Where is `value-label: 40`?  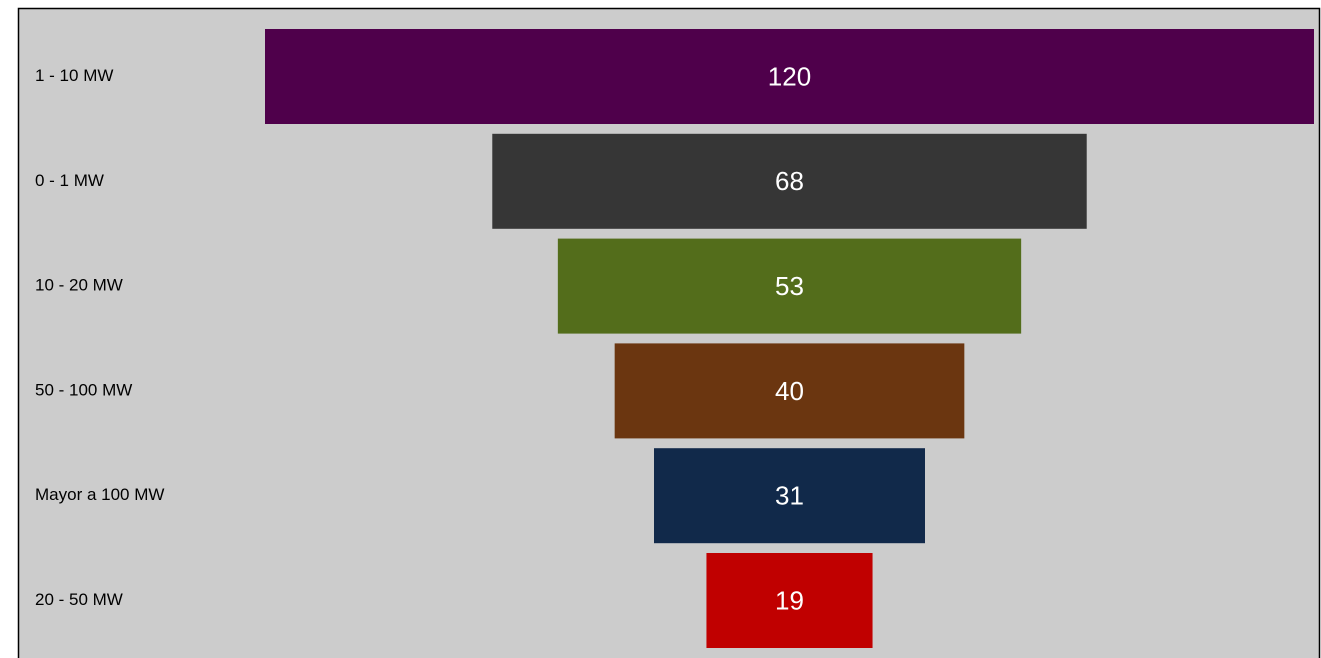
value-label: 40 is located at coordinates (789, 391).